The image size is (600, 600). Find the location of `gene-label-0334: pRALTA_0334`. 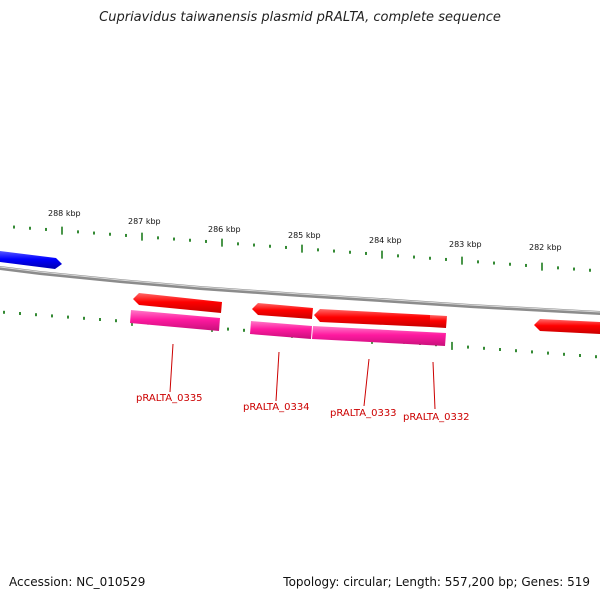

gene-label-0334: pRALTA_0334 is located at coordinates (276, 407).